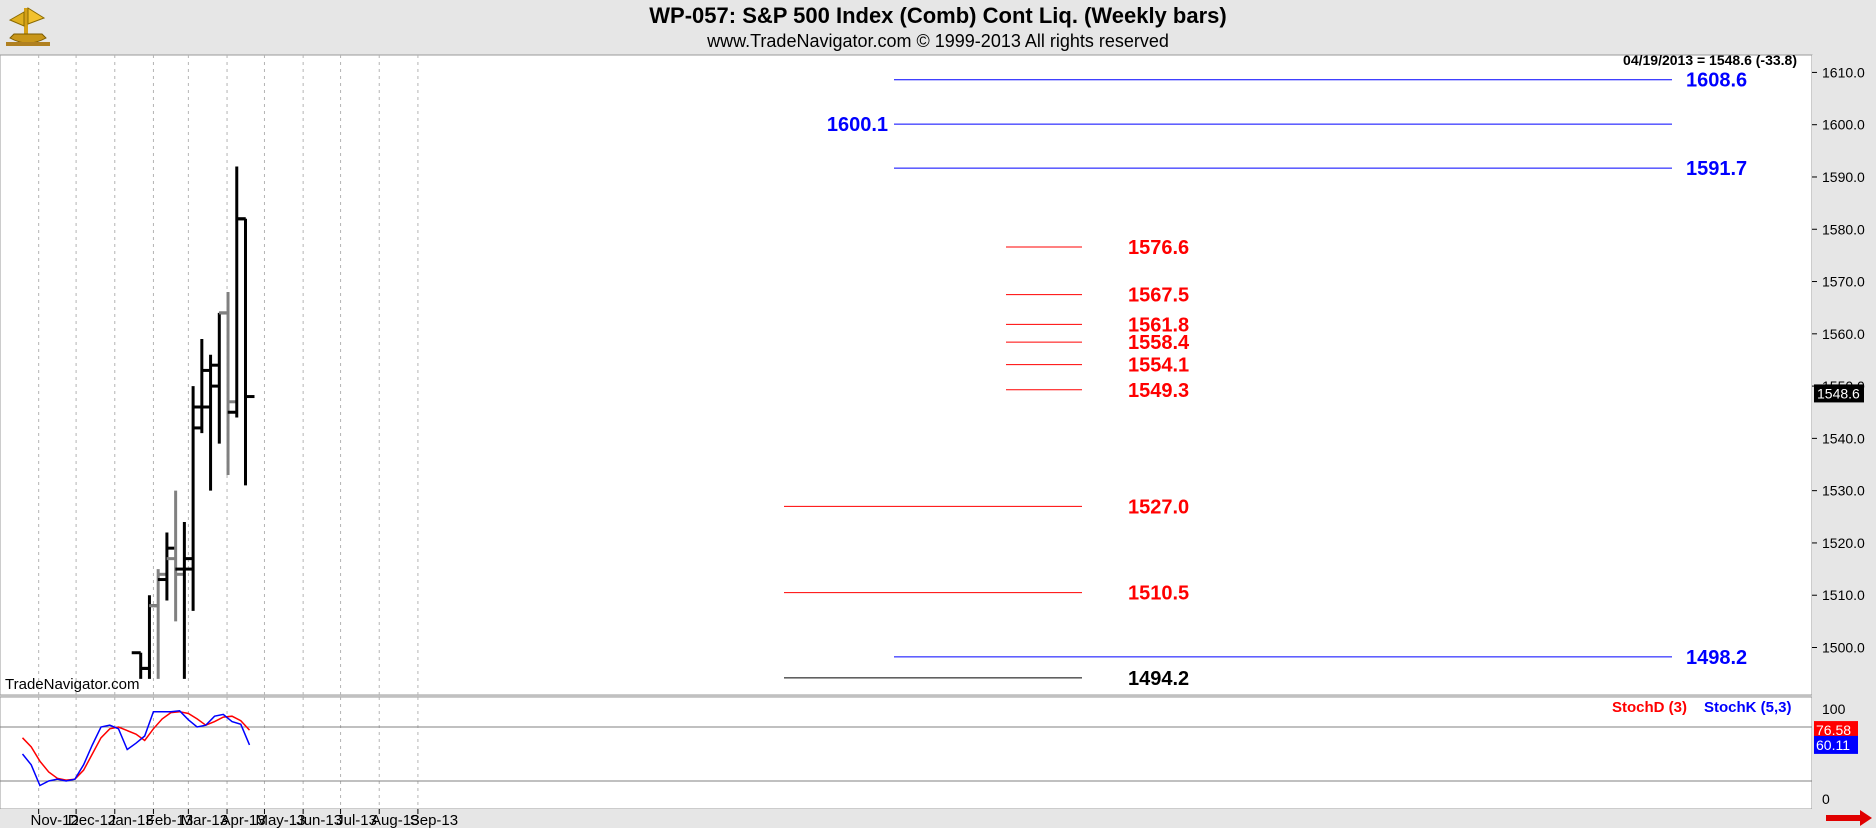 The image size is (1876, 828). Describe the element at coordinates (1826, 799) in the screenshot. I see `stoch-y-tick-label: 0` at that location.